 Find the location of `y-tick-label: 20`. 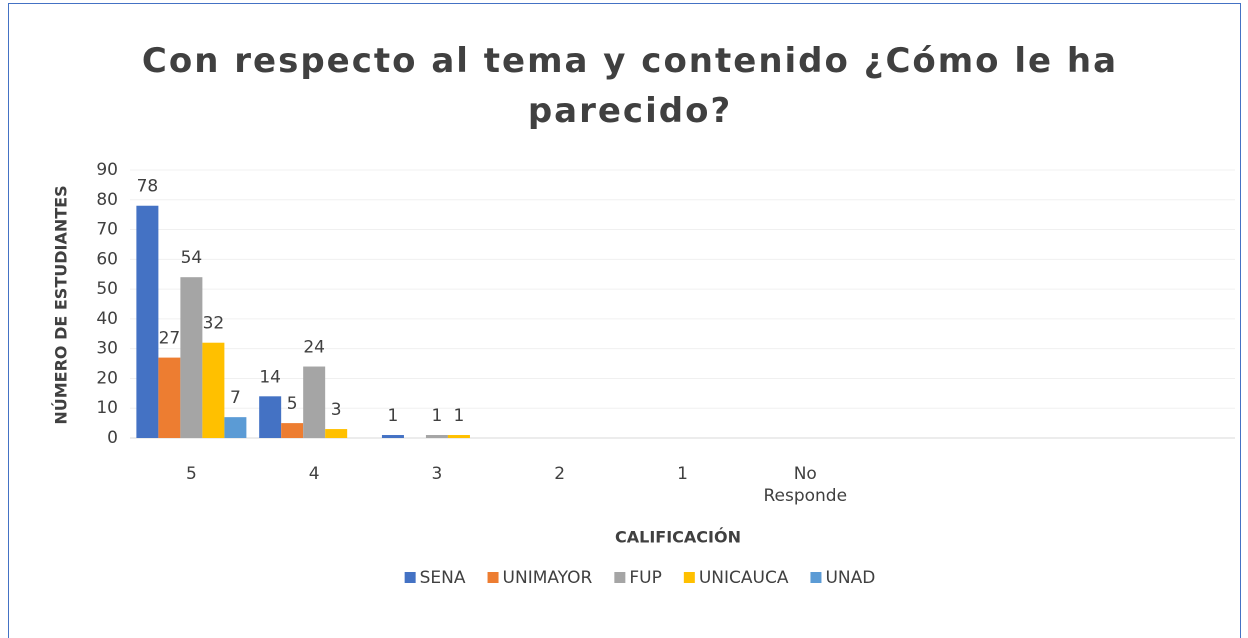

y-tick-label: 20 is located at coordinates (107, 378).